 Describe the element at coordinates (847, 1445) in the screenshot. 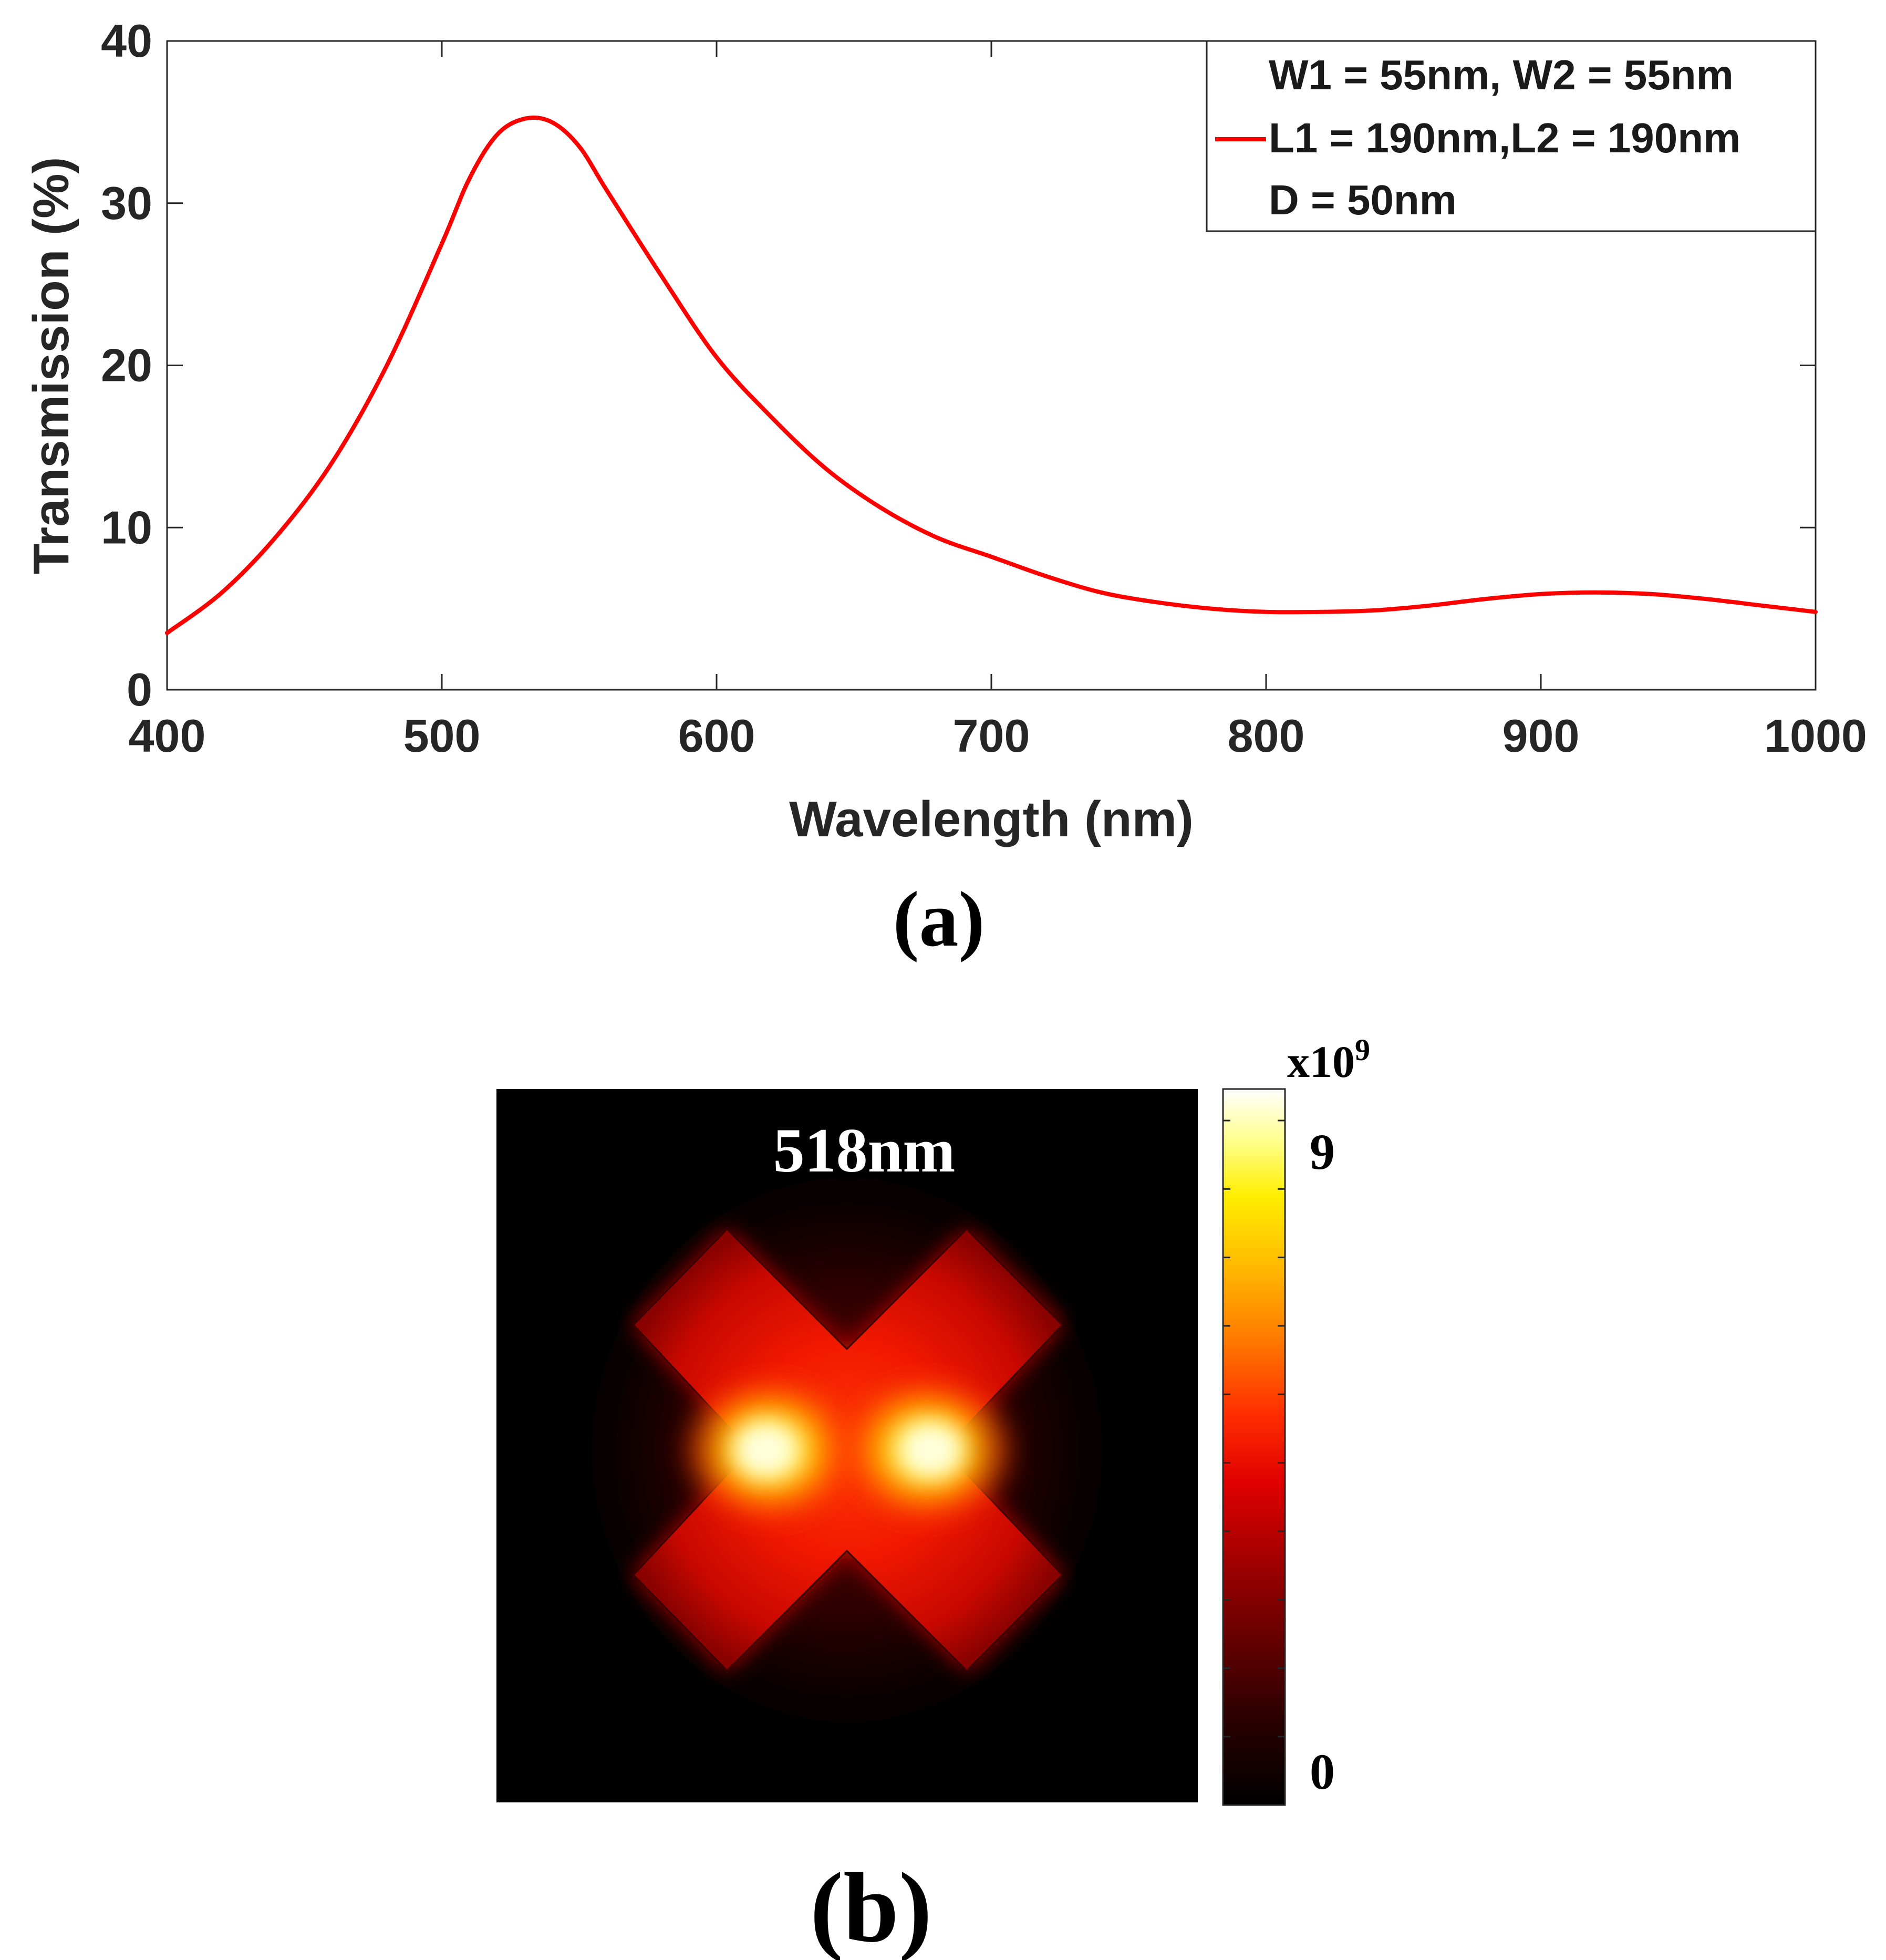

I see `field-map: 518nm` at that location.